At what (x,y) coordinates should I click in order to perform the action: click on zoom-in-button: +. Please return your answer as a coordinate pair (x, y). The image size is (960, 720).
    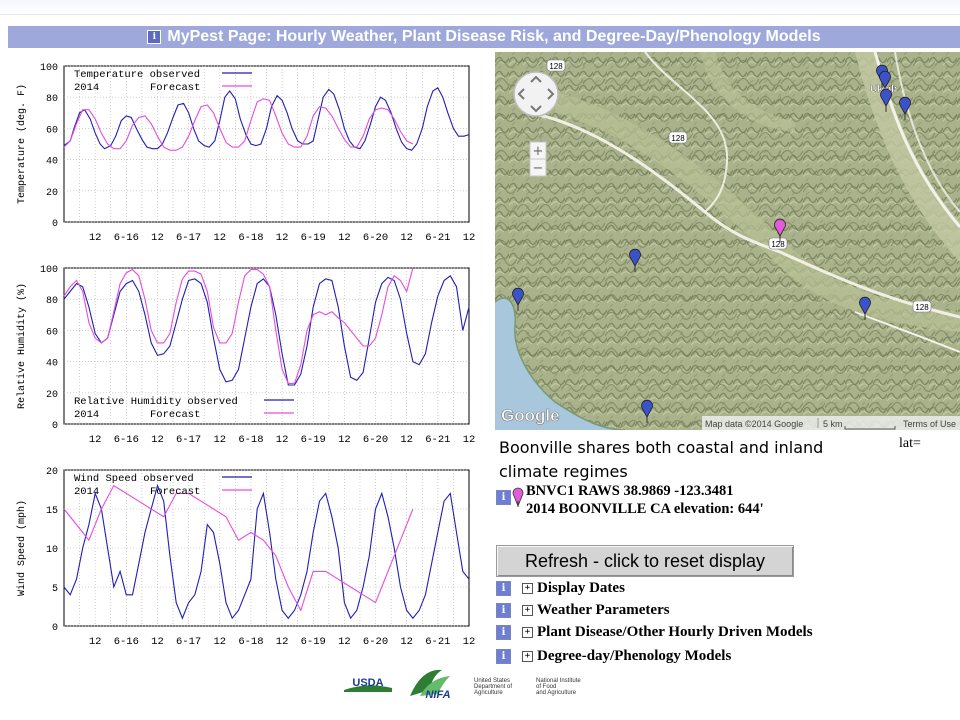
    Looking at the image, I should click on (538, 151).